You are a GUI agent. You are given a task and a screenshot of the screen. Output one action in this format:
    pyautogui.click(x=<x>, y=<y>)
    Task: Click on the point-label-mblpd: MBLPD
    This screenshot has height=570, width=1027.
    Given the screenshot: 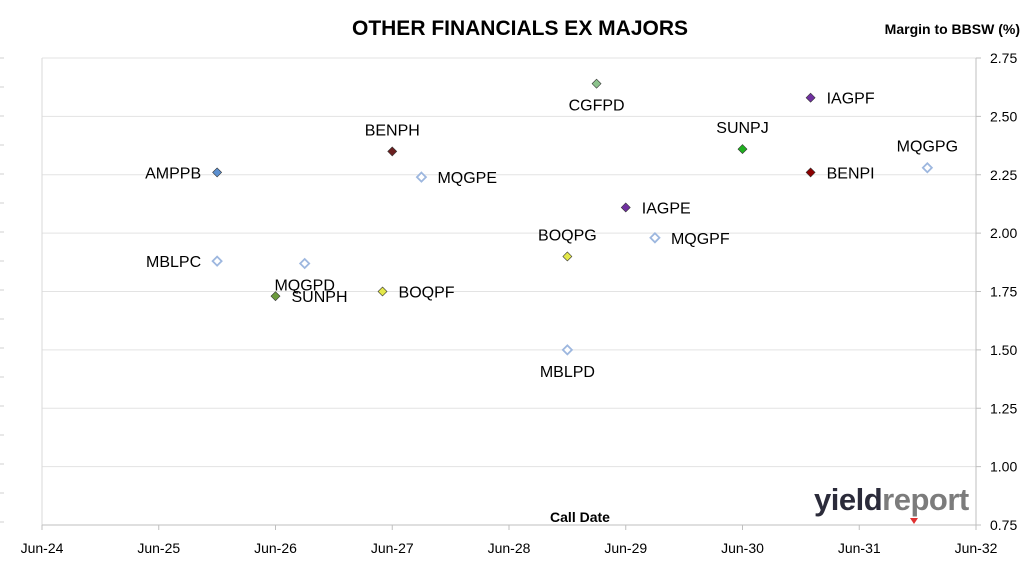 What is the action you would take?
    pyautogui.click(x=567, y=372)
    